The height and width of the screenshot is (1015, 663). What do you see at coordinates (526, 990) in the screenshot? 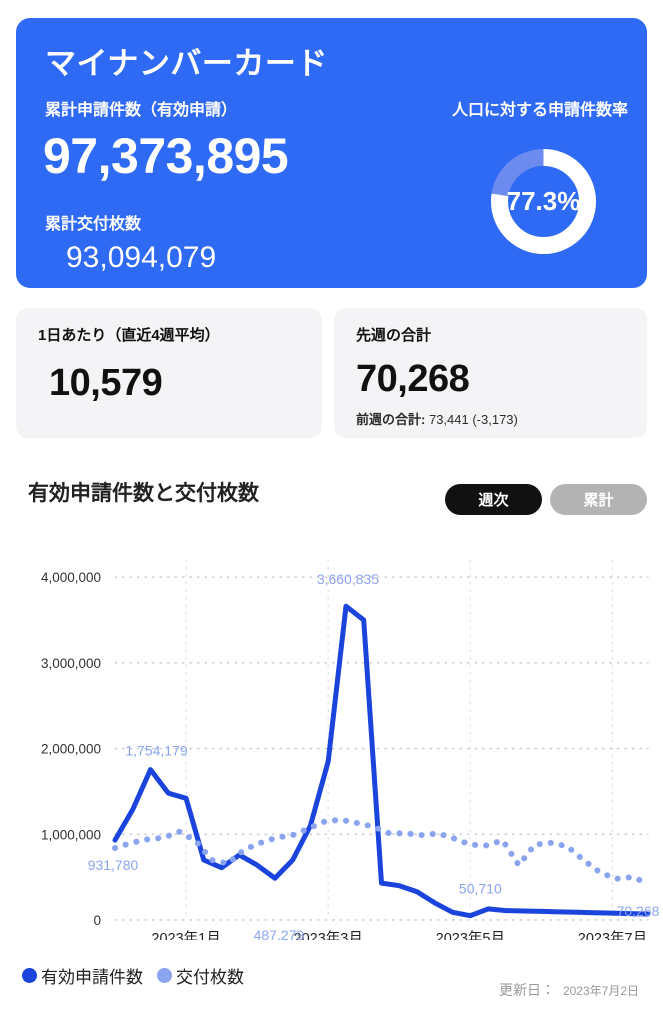
I see `updated-date-label: 更新日：` at bounding box center [526, 990].